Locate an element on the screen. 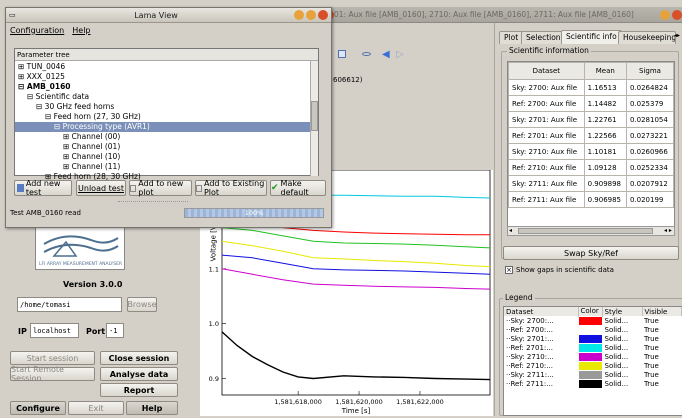 Image resolution: width=682 pixels, height=418 pixels. legend-row: ··Sky: 2710:... Solid... True is located at coordinates (593, 356).